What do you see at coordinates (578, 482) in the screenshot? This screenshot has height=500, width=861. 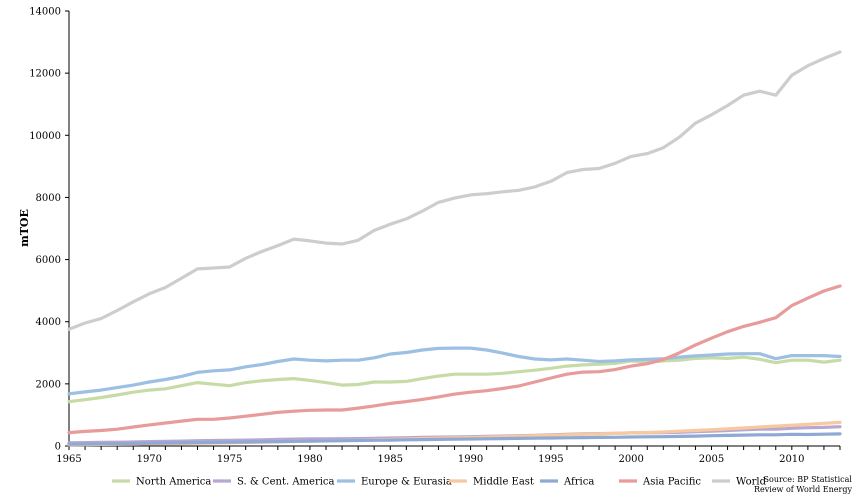 I see `legend-label-africa: Africa` at bounding box center [578, 482].